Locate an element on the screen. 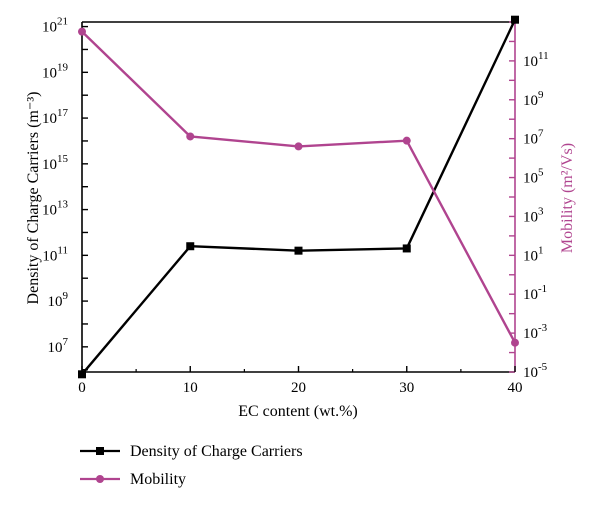 The image size is (600, 512). legend: Density of Charge Carriers Mobility is located at coordinates (191, 465).